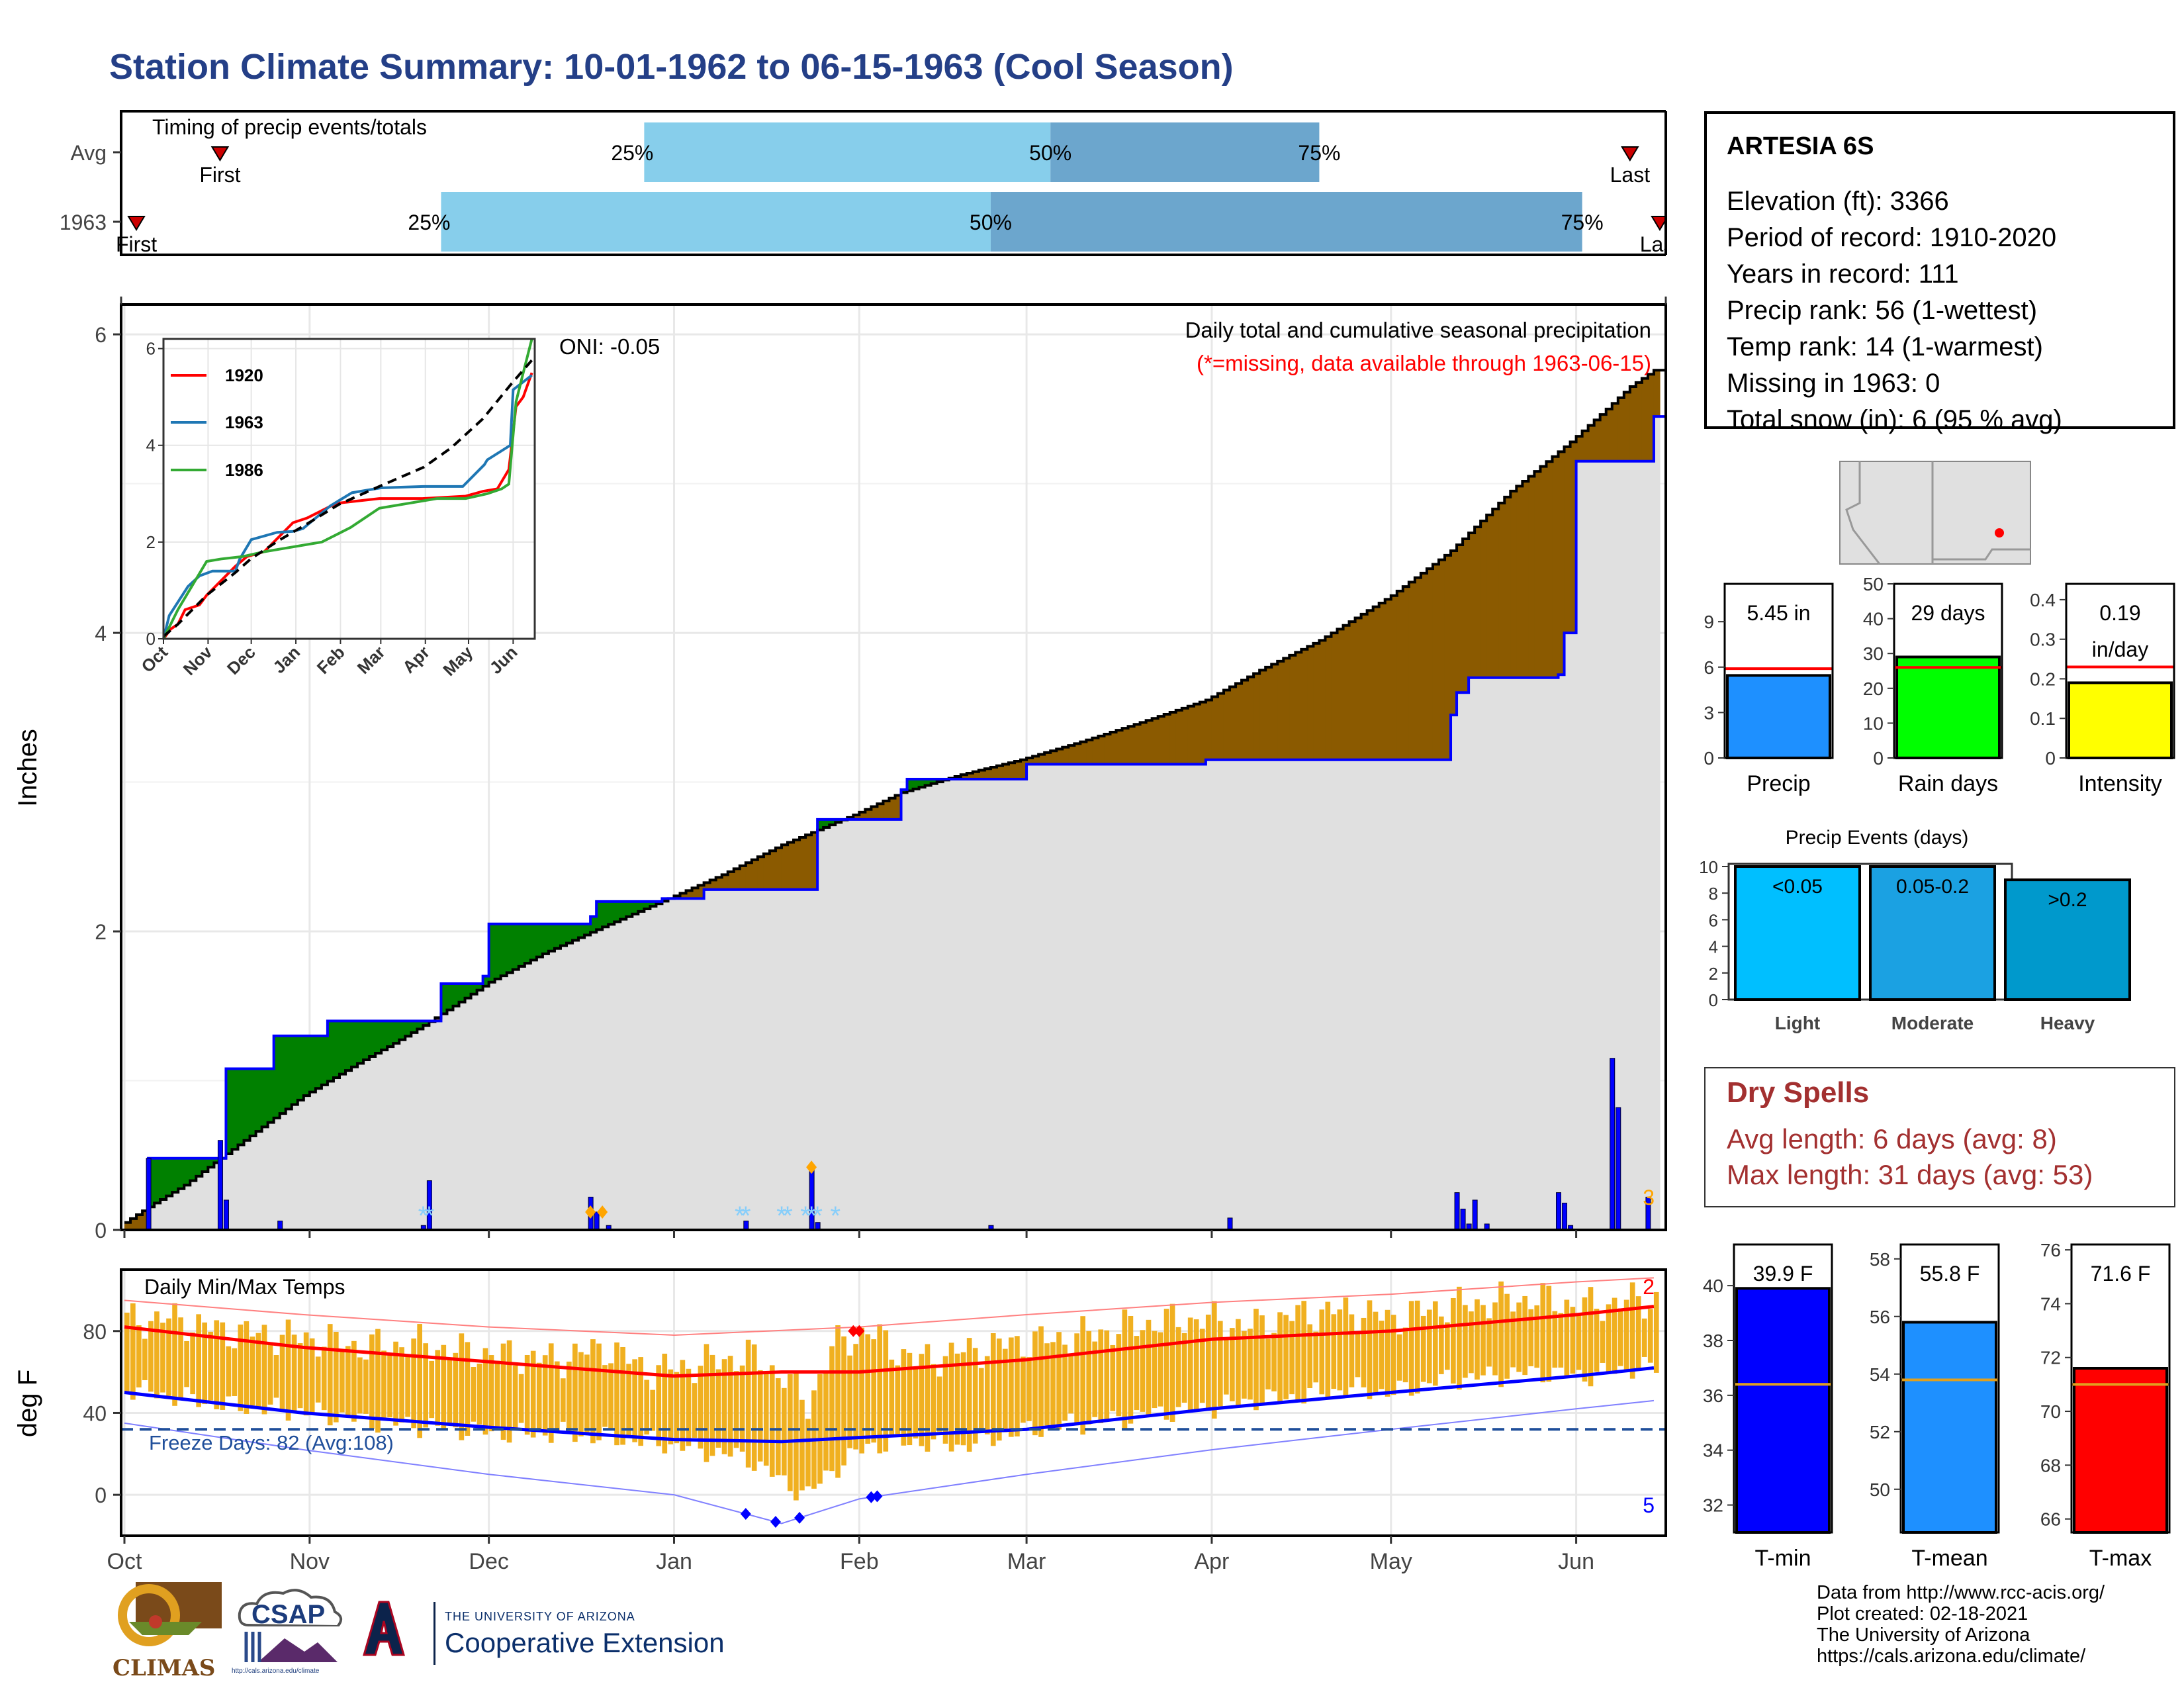 The image size is (2184, 1688). Describe the element at coordinates (2050, 1411) in the screenshot. I see `mini-ytick-label: 70` at that location.